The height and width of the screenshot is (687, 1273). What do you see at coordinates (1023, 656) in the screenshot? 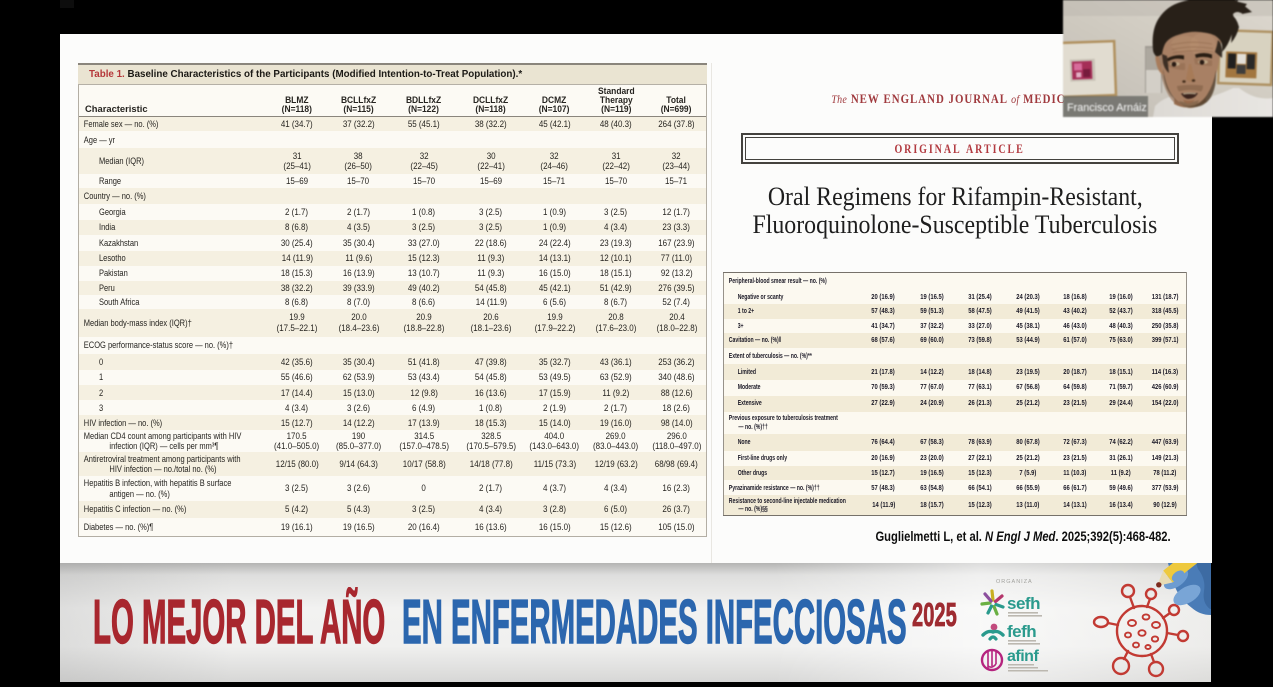
I see `svg-text: afinf` at bounding box center [1023, 656].